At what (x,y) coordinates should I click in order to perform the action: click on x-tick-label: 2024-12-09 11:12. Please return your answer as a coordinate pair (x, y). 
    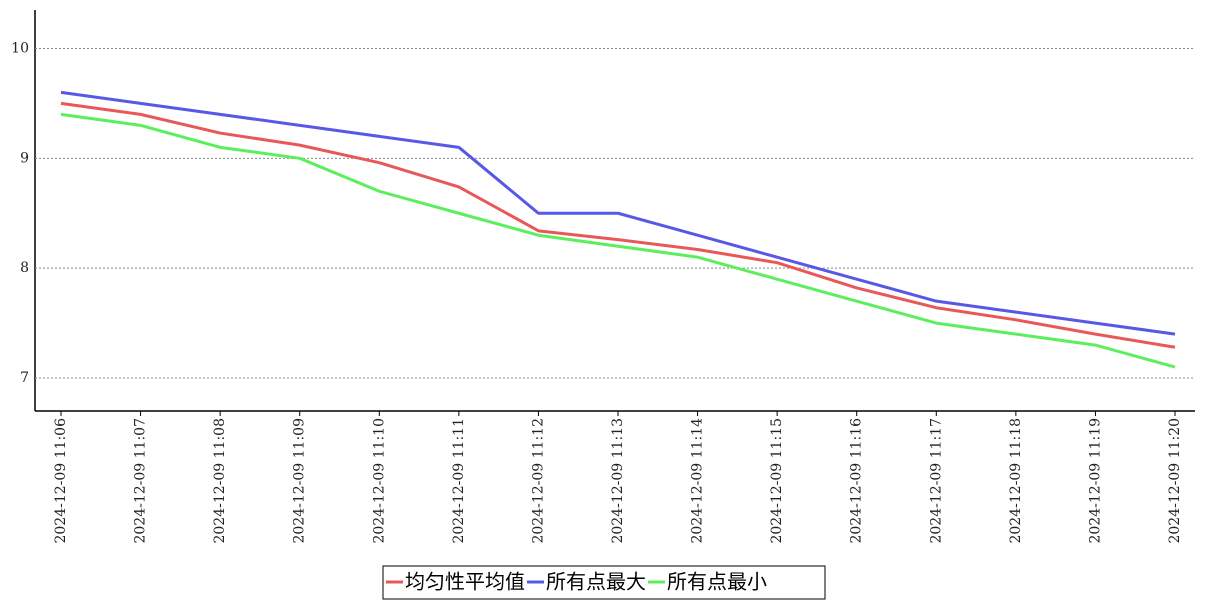
    Looking at the image, I should click on (538, 481).